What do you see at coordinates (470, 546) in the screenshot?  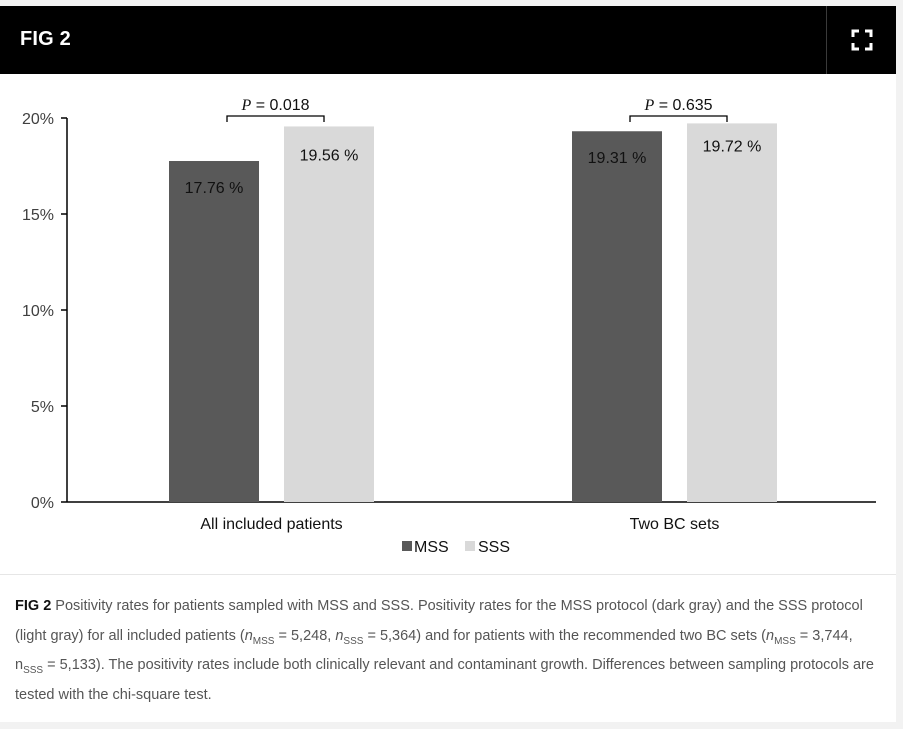 I see `legend-swatch-sss` at bounding box center [470, 546].